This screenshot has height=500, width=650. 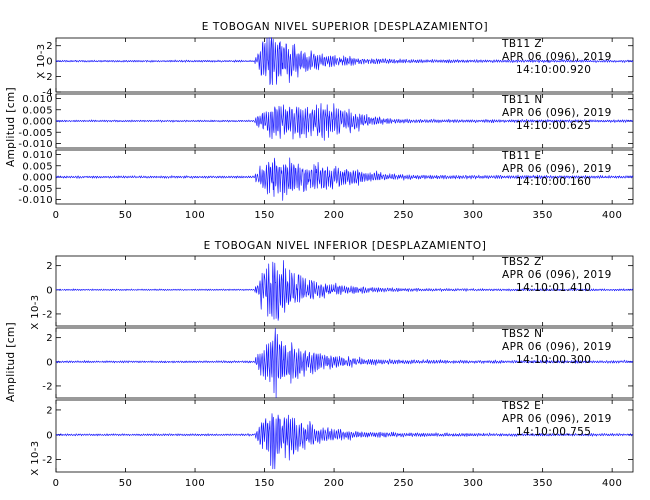 What do you see at coordinates (47, 386) in the screenshot?
I see `chart1-panel1-ytick-label: -2` at bounding box center [47, 386].